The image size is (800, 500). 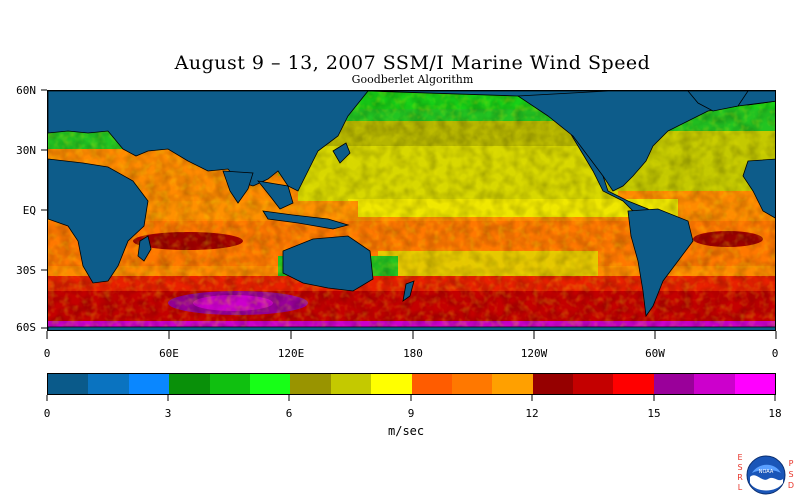 I want to click on noaa-esrl-psd-logo: E S R L NOAA P S D, so click(x=765, y=475).